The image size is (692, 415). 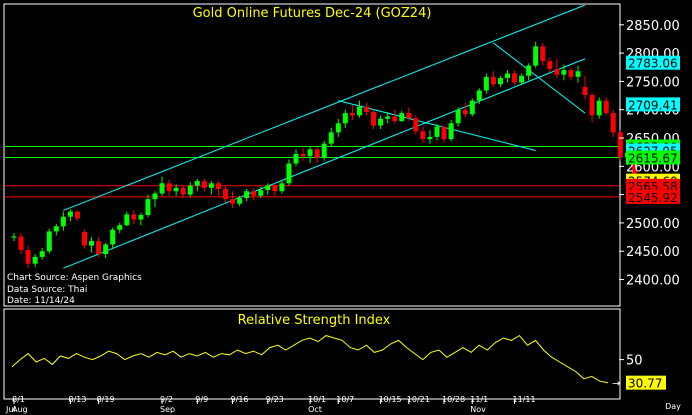 I want to click on x-tick-label-5: 9/16, so click(x=240, y=399).